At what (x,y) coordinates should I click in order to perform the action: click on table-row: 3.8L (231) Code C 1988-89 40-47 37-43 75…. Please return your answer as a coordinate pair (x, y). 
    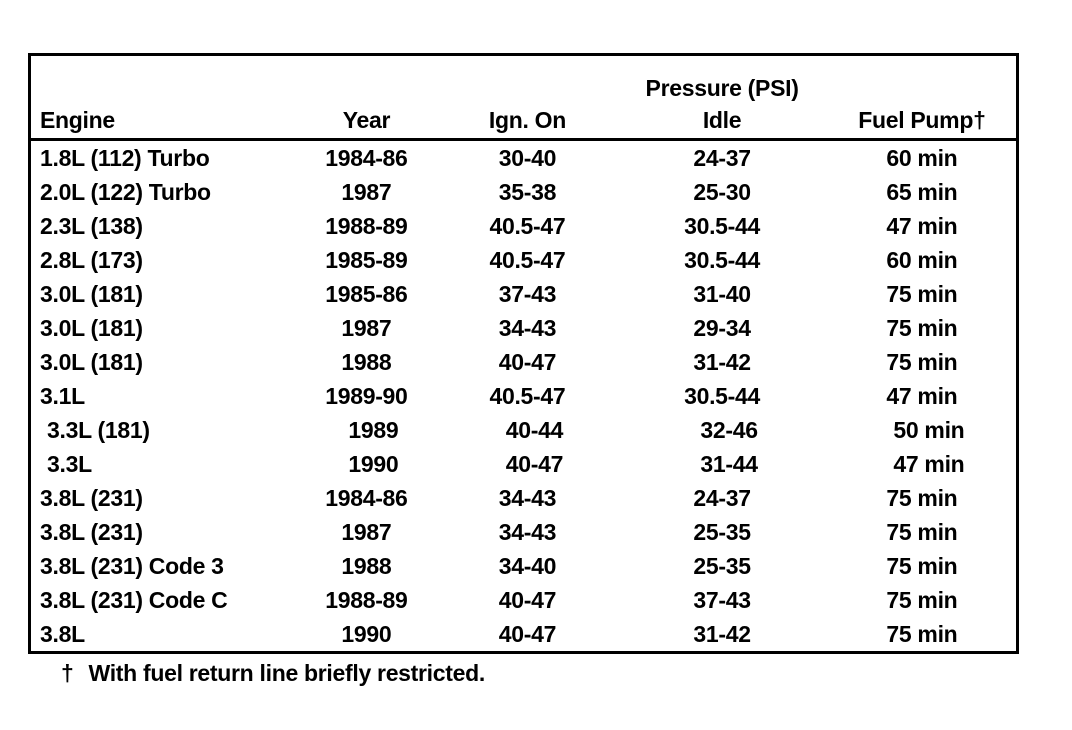
    Looking at the image, I should click on (524, 600).